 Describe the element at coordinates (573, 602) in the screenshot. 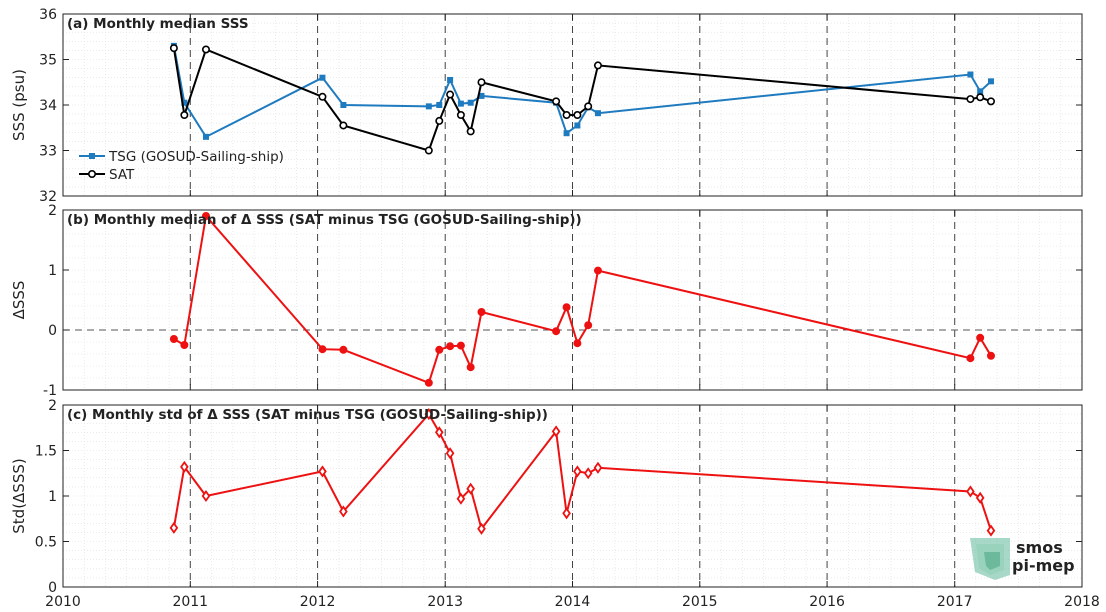

I see `x-tick-label: 2014` at that location.